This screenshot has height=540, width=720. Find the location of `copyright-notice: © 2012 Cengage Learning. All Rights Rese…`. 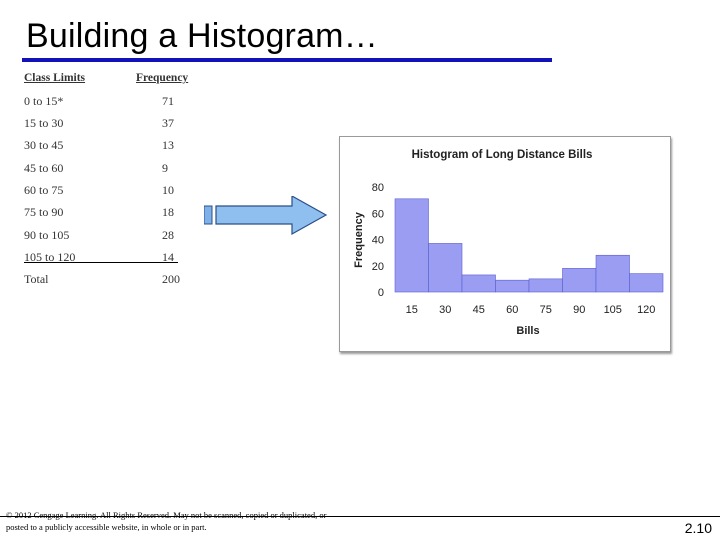

copyright-notice: © 2012 Cengage Learning. All Rights Rese… is located at coordinates (166, 521).